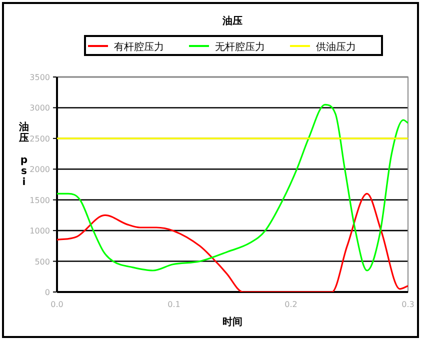 The width and height of the screenshot is (421, 348). Describe the element at coordinates (40, 77) in the screenshot. I see `y-tick-label: 3500` at that location.